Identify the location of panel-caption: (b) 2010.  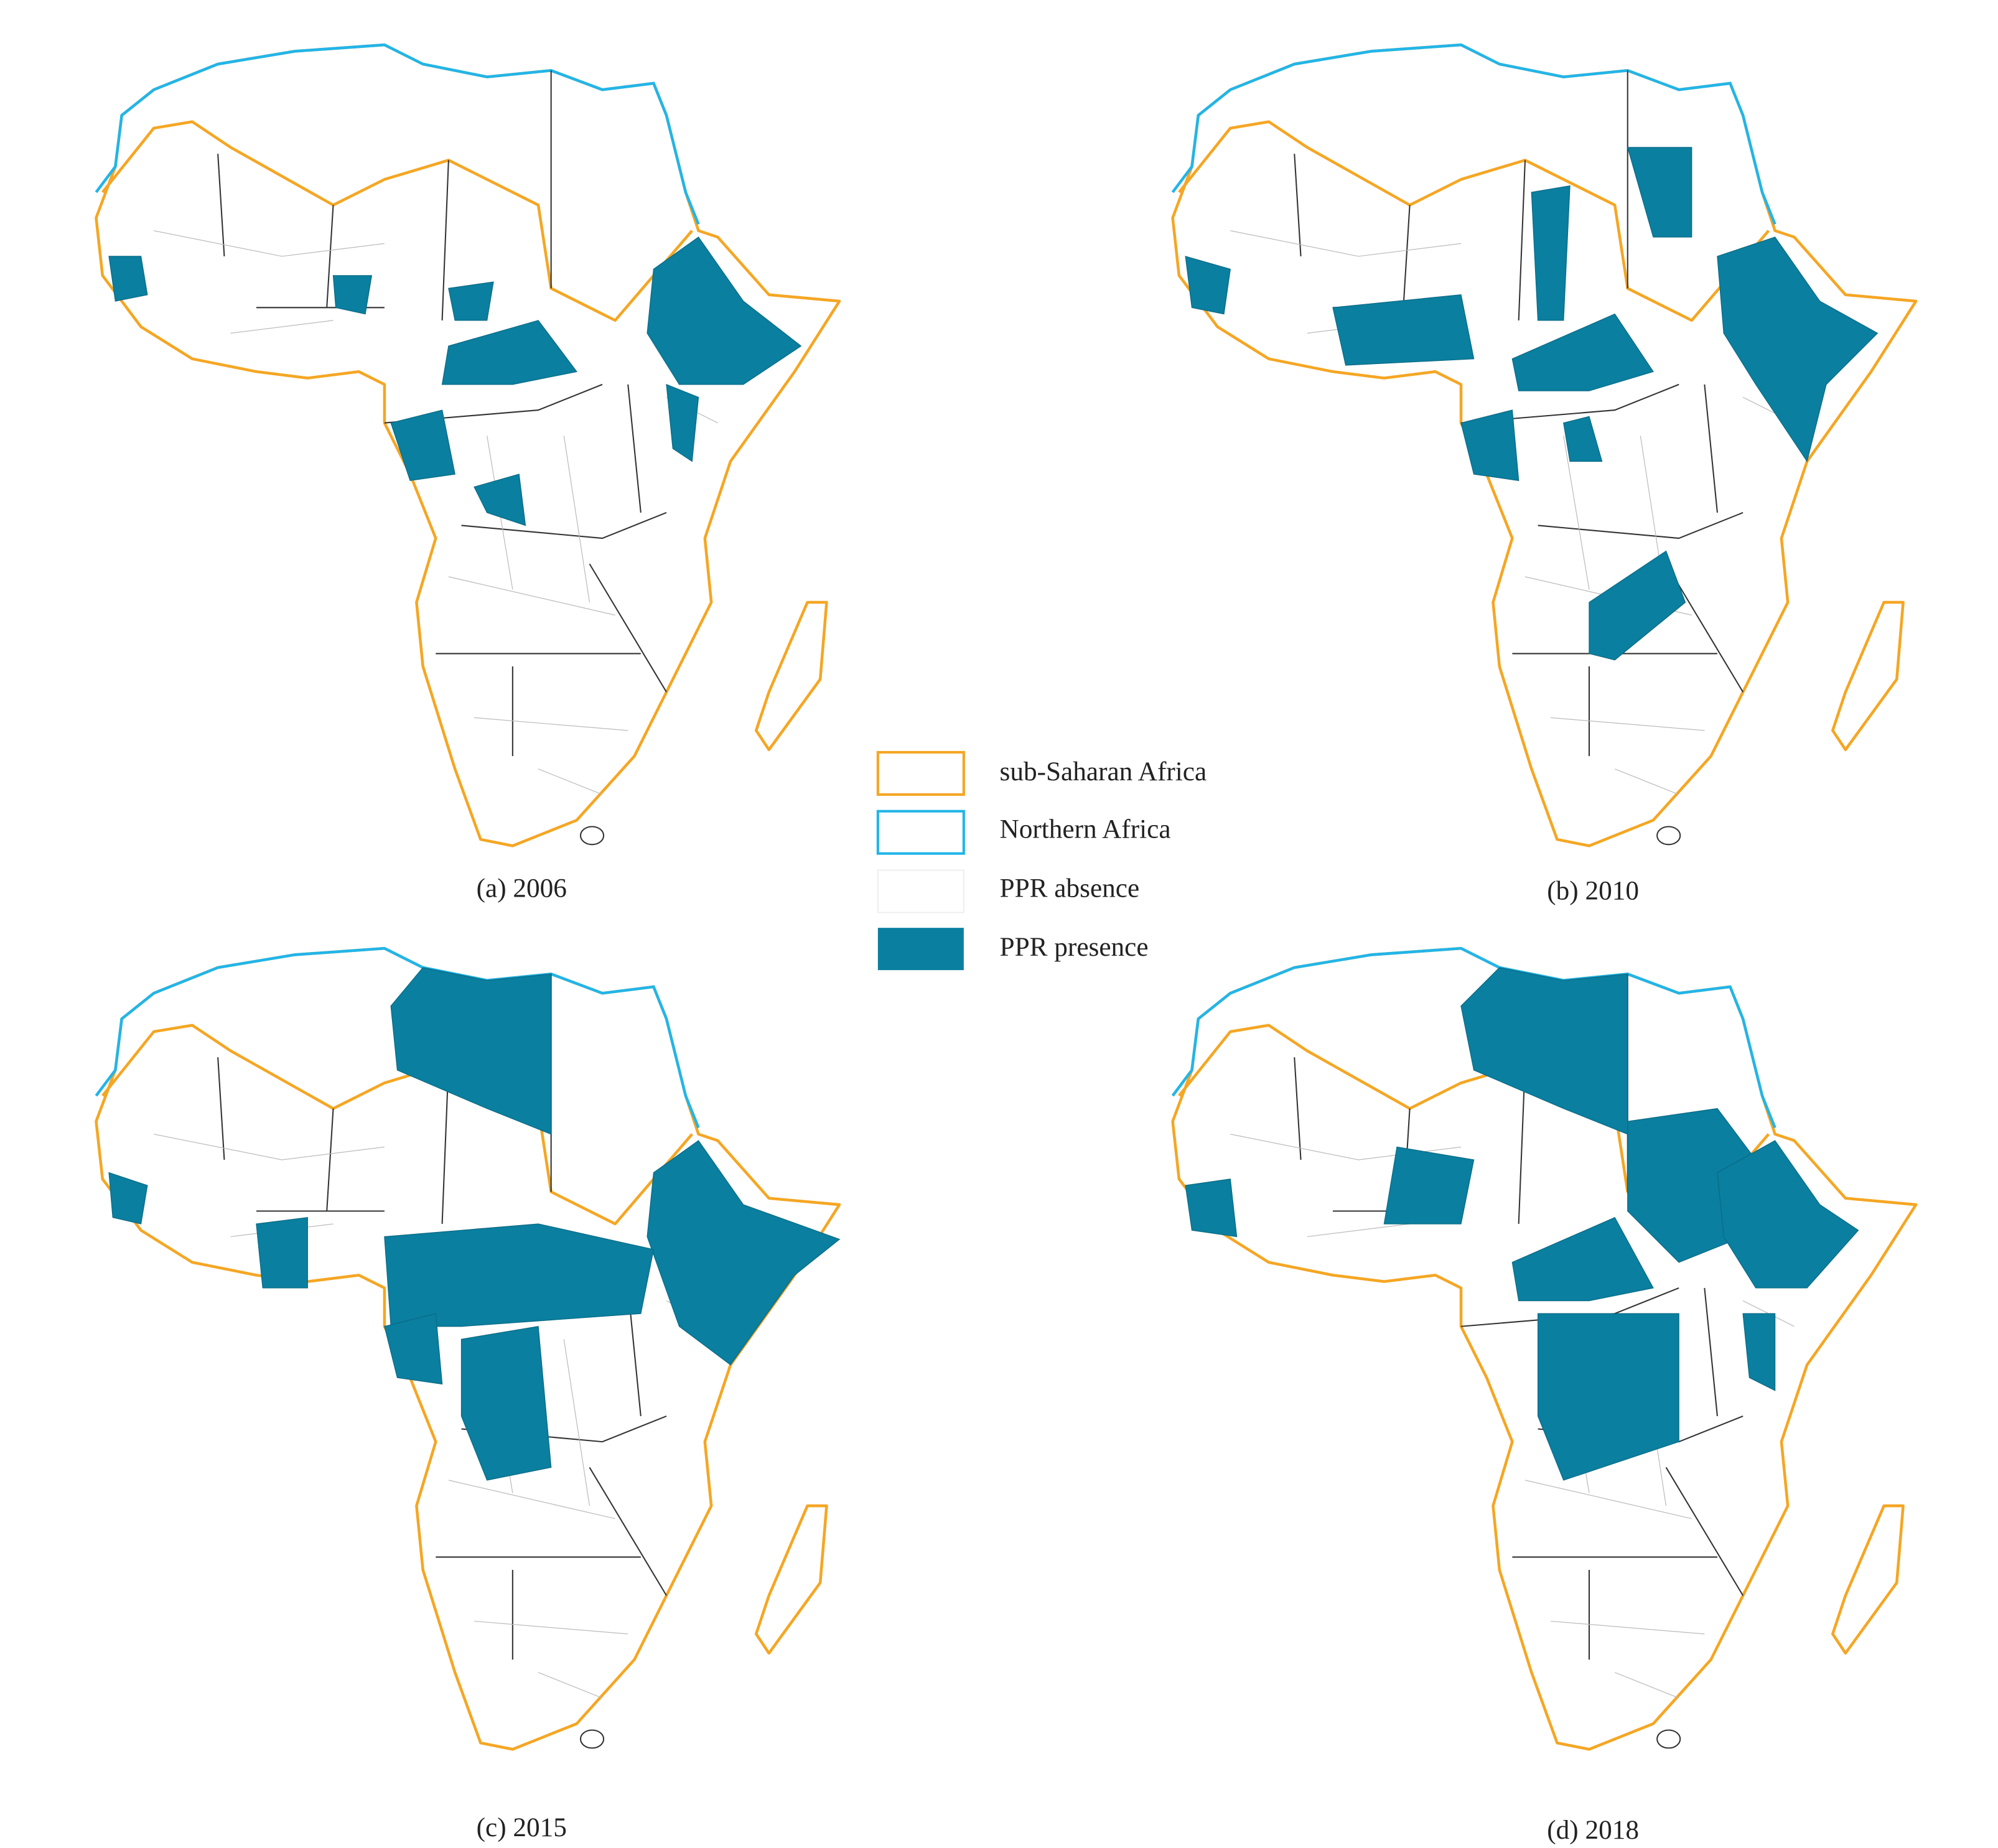
(1593, 890).